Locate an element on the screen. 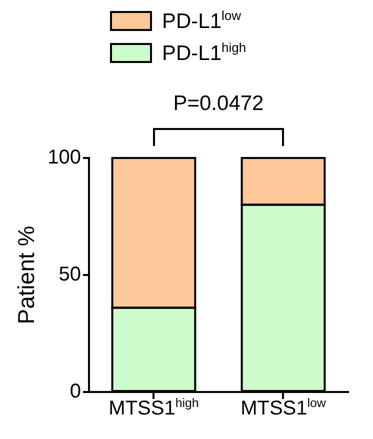  legend-label: PD-L1$^{low}$ is located at coordinates (202, 21).